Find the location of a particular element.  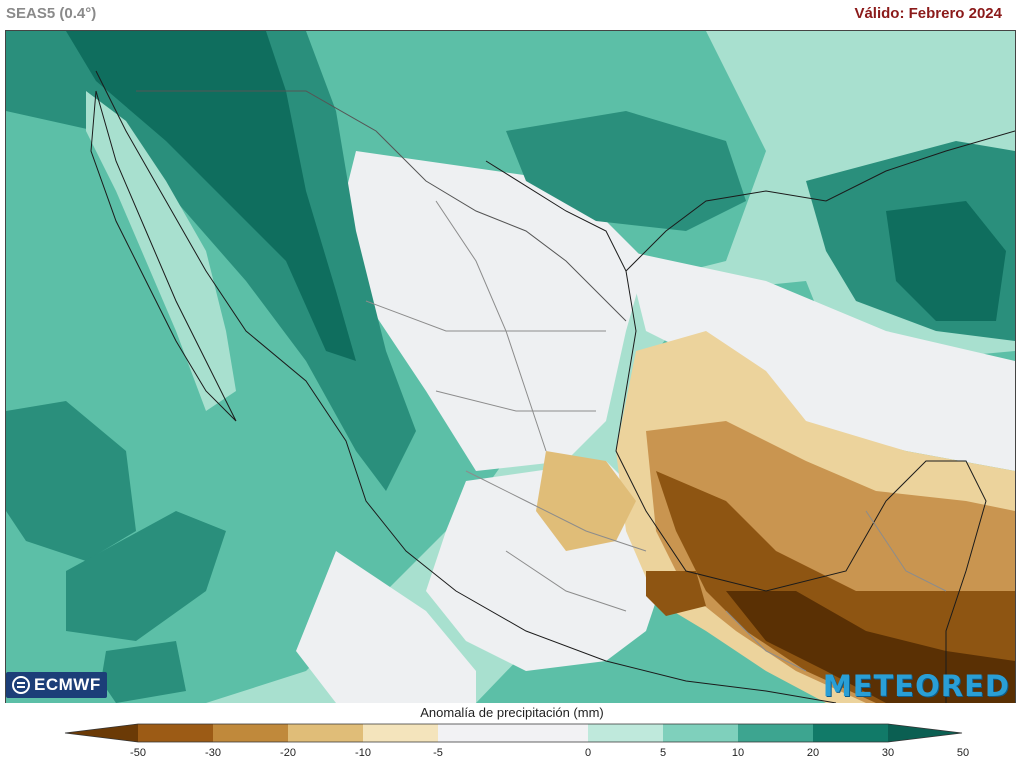

coastline-texas-louisiana is located at coordinates (820, 201).